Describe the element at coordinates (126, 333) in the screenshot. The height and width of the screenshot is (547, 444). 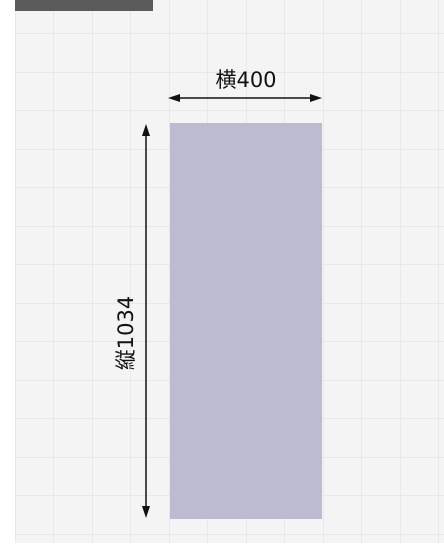
I see `height-label: 縦1034` at that location.